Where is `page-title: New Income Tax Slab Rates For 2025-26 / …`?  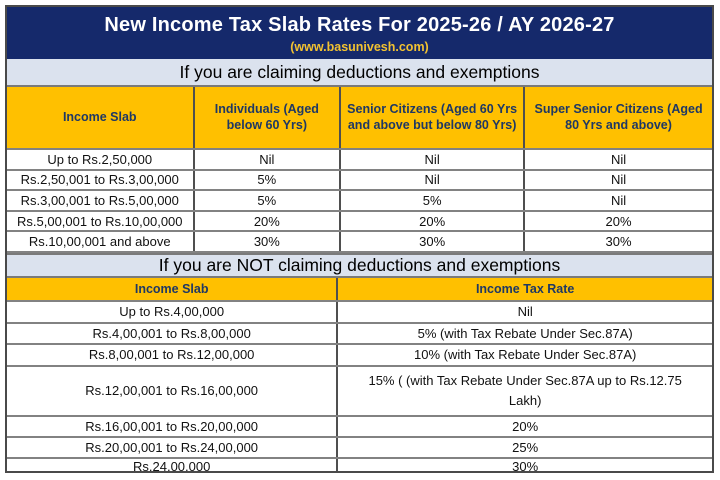
page-title: New Income Tax Slab Rates For 2025-26 / … is located at coordinates (359, 25).